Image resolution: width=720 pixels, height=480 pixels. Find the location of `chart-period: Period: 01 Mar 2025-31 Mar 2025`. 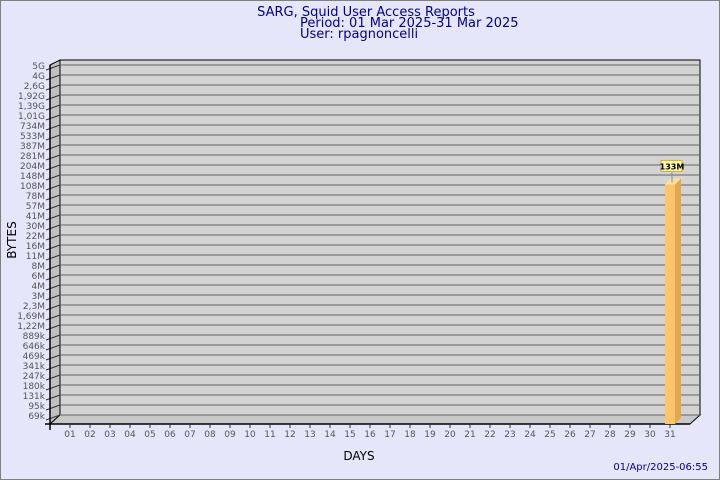

chart-period: Period: 01 Mar 2025-31 Mar 2025 is located at coordinates (409, 23).